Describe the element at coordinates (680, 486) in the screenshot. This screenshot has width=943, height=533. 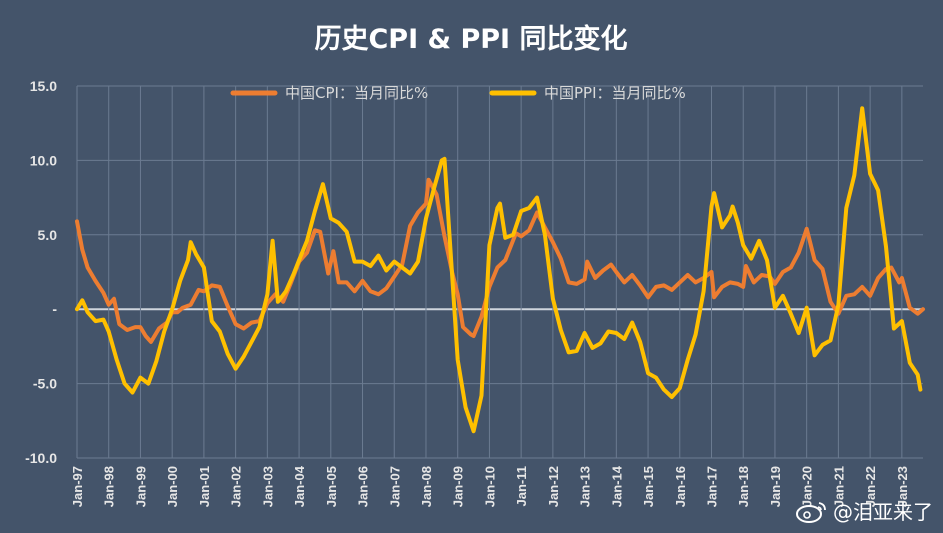
I see `x-tick-label: Jan-16` at that location.